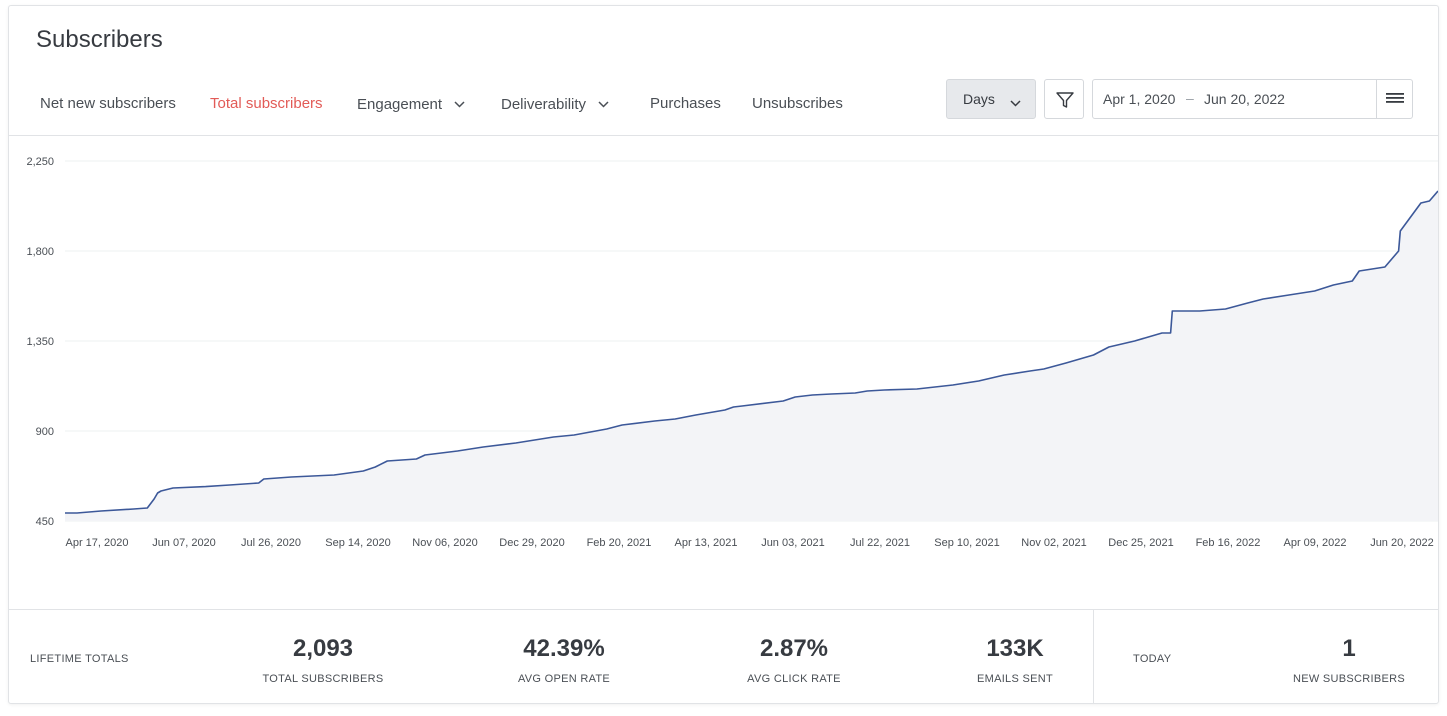  I want to click on x-tick-label: Dec 29, 2020, so click(531, 543).